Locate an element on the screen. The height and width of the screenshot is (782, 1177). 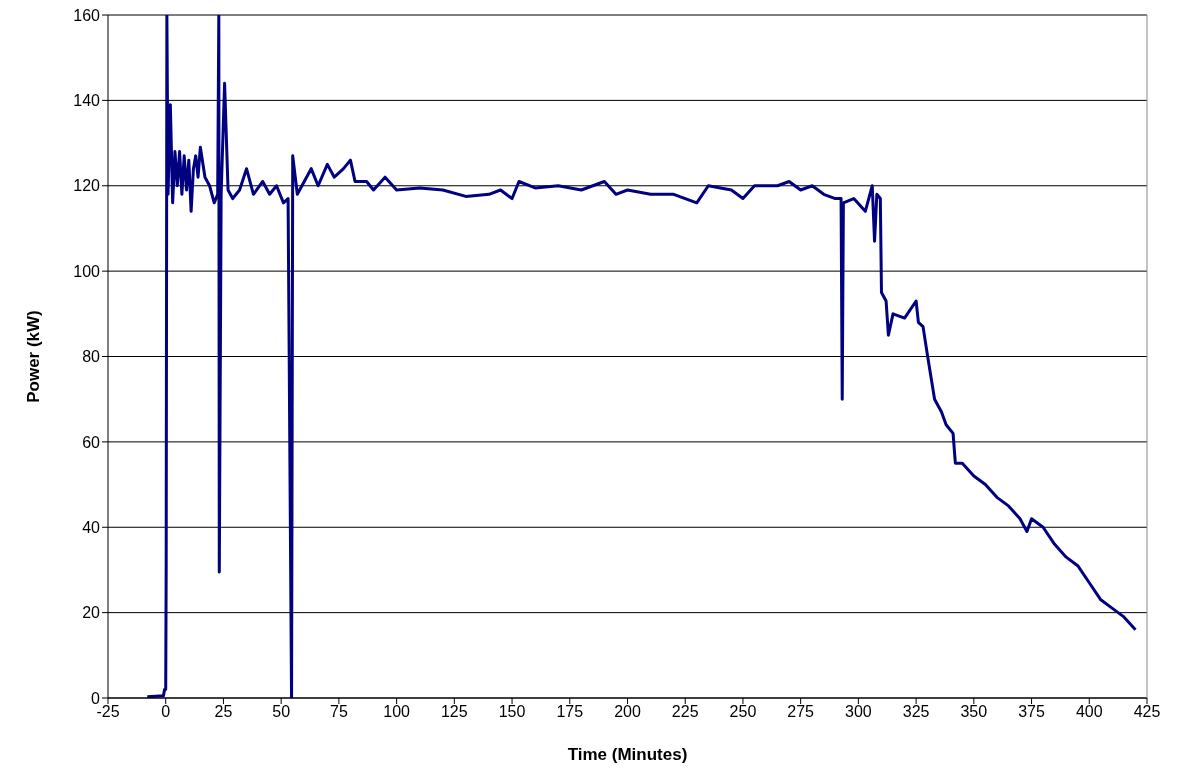
x-tick-label: 150 is located at coordinates (512, 712).